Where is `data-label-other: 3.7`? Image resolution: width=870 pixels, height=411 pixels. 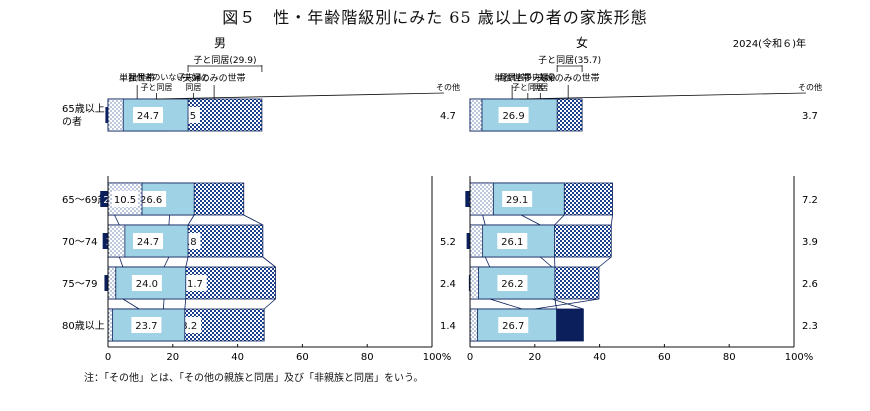 data-label-other: 3.7 is located at coordinates (810, 116).